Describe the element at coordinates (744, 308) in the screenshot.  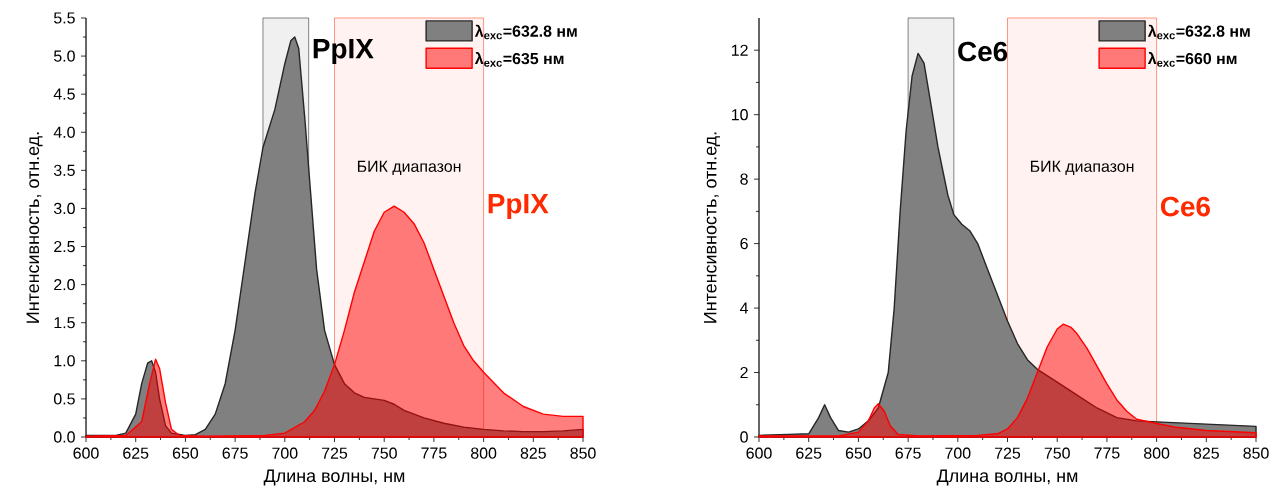
I see `y-tick-label: 4` at that location.